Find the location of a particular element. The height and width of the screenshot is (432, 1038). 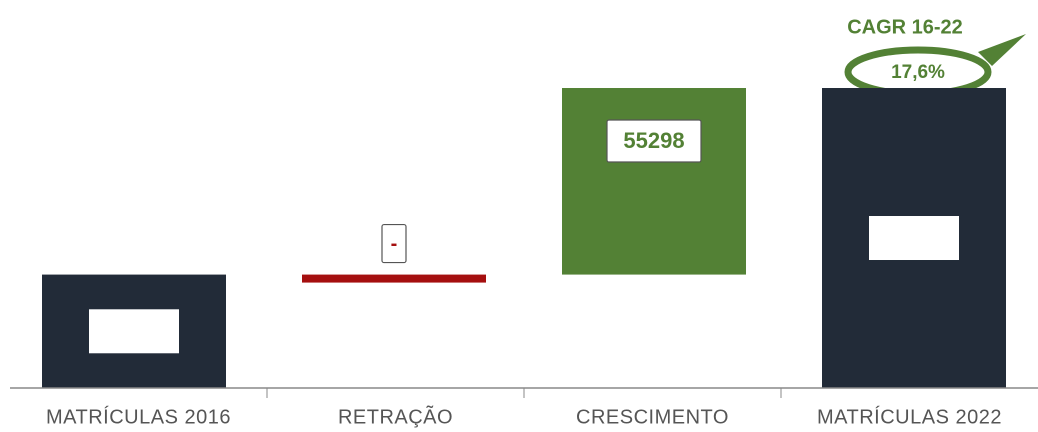

x-tick-label: MATRÍCULAS 2022 is located at coordinates (909, 416).